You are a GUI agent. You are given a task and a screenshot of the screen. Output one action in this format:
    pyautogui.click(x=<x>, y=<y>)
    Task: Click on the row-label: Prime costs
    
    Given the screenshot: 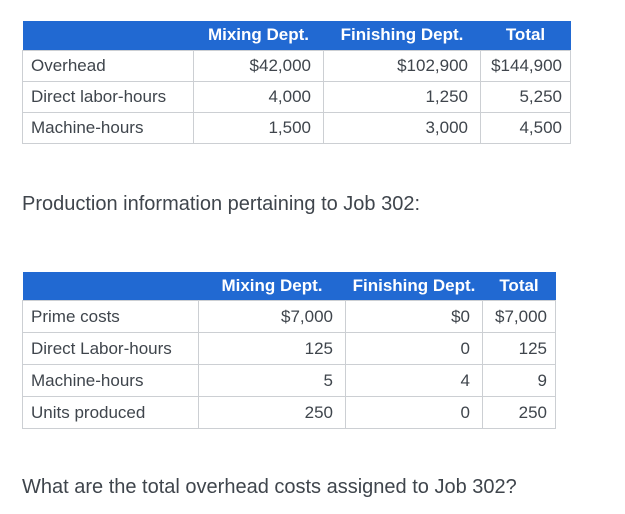 What is the action you would take?
    pyautogui.click(x=110, y=316)
    